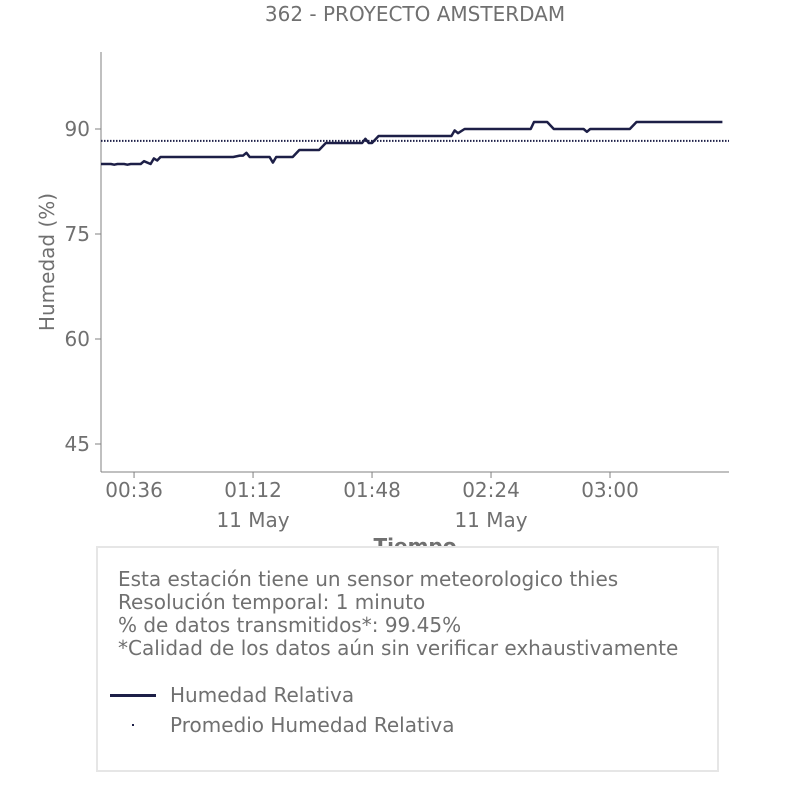 The image size is (806, 806). I want to click on info-line-transmitted: % de datos transmitidos*: 99.45%, so click(290, 625).